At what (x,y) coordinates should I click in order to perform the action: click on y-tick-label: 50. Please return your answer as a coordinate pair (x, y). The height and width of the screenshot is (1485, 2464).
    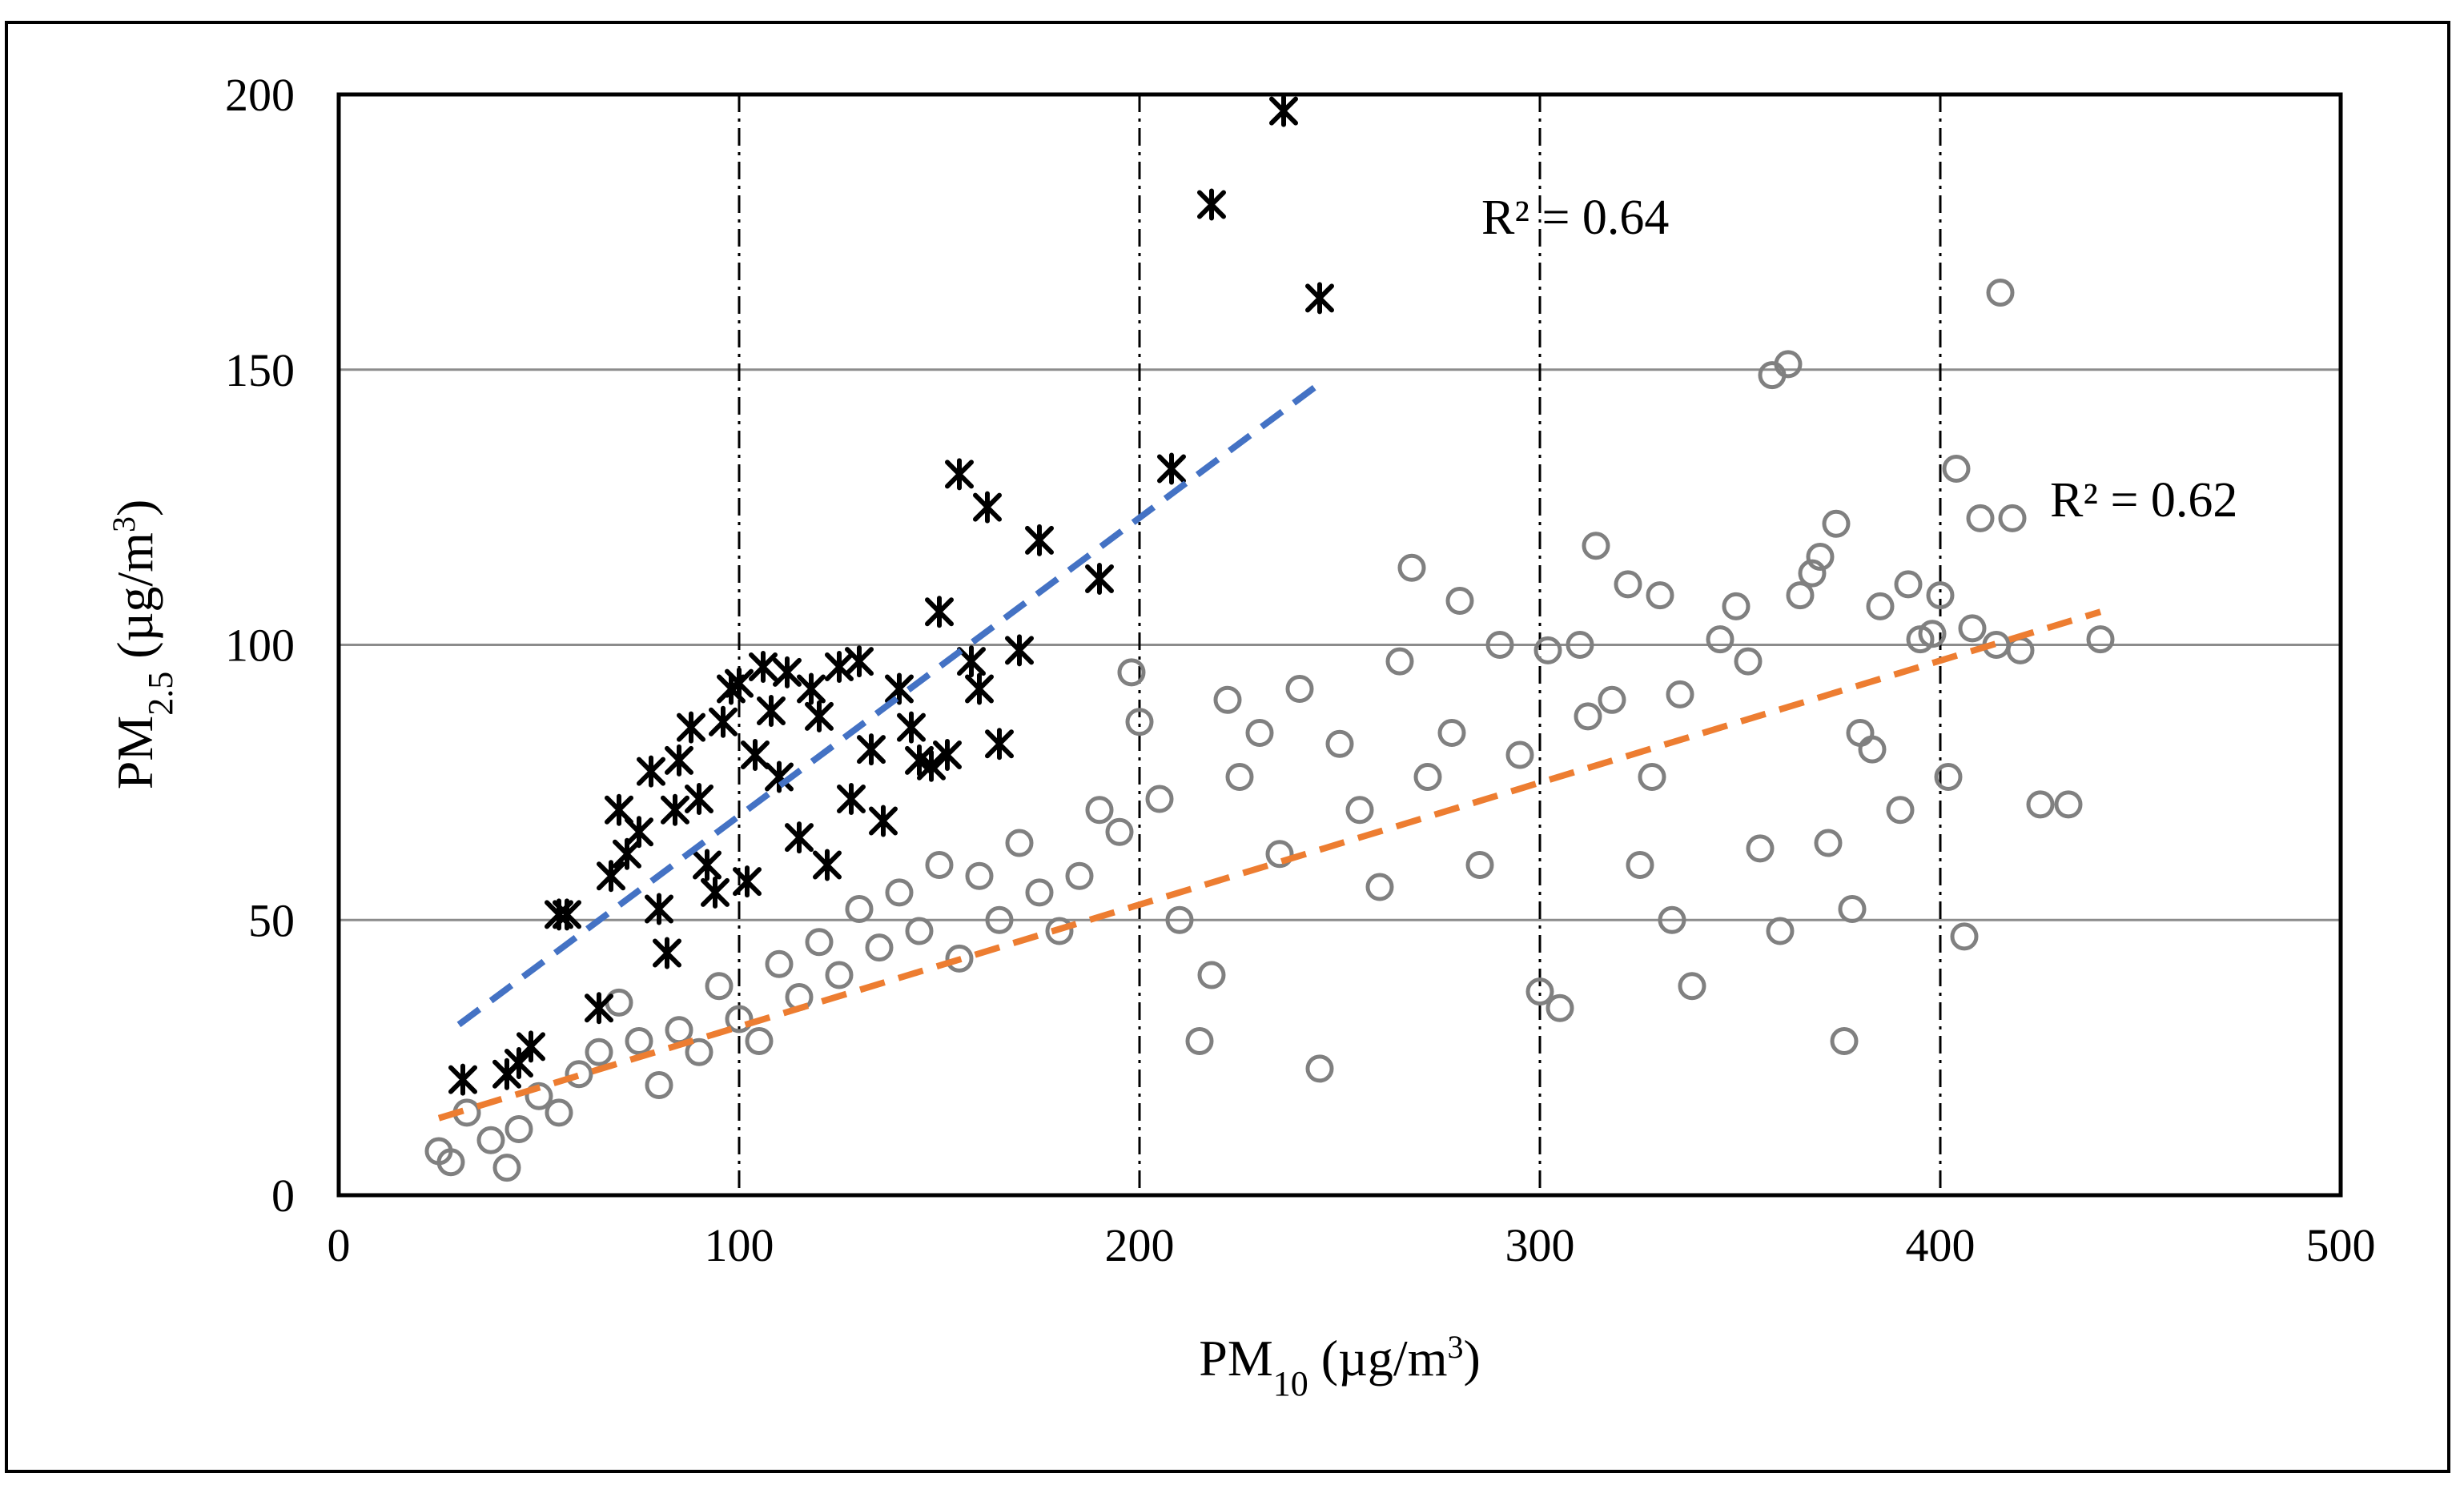
    Looking at the image, I should click on (271, 920).